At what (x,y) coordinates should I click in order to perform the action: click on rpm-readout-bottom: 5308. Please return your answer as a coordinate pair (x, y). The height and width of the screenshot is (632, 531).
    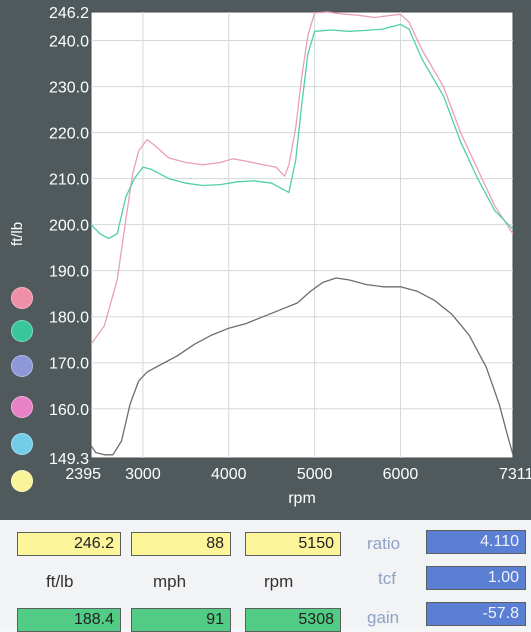
    Looking at the image, I should click on (293, 620).